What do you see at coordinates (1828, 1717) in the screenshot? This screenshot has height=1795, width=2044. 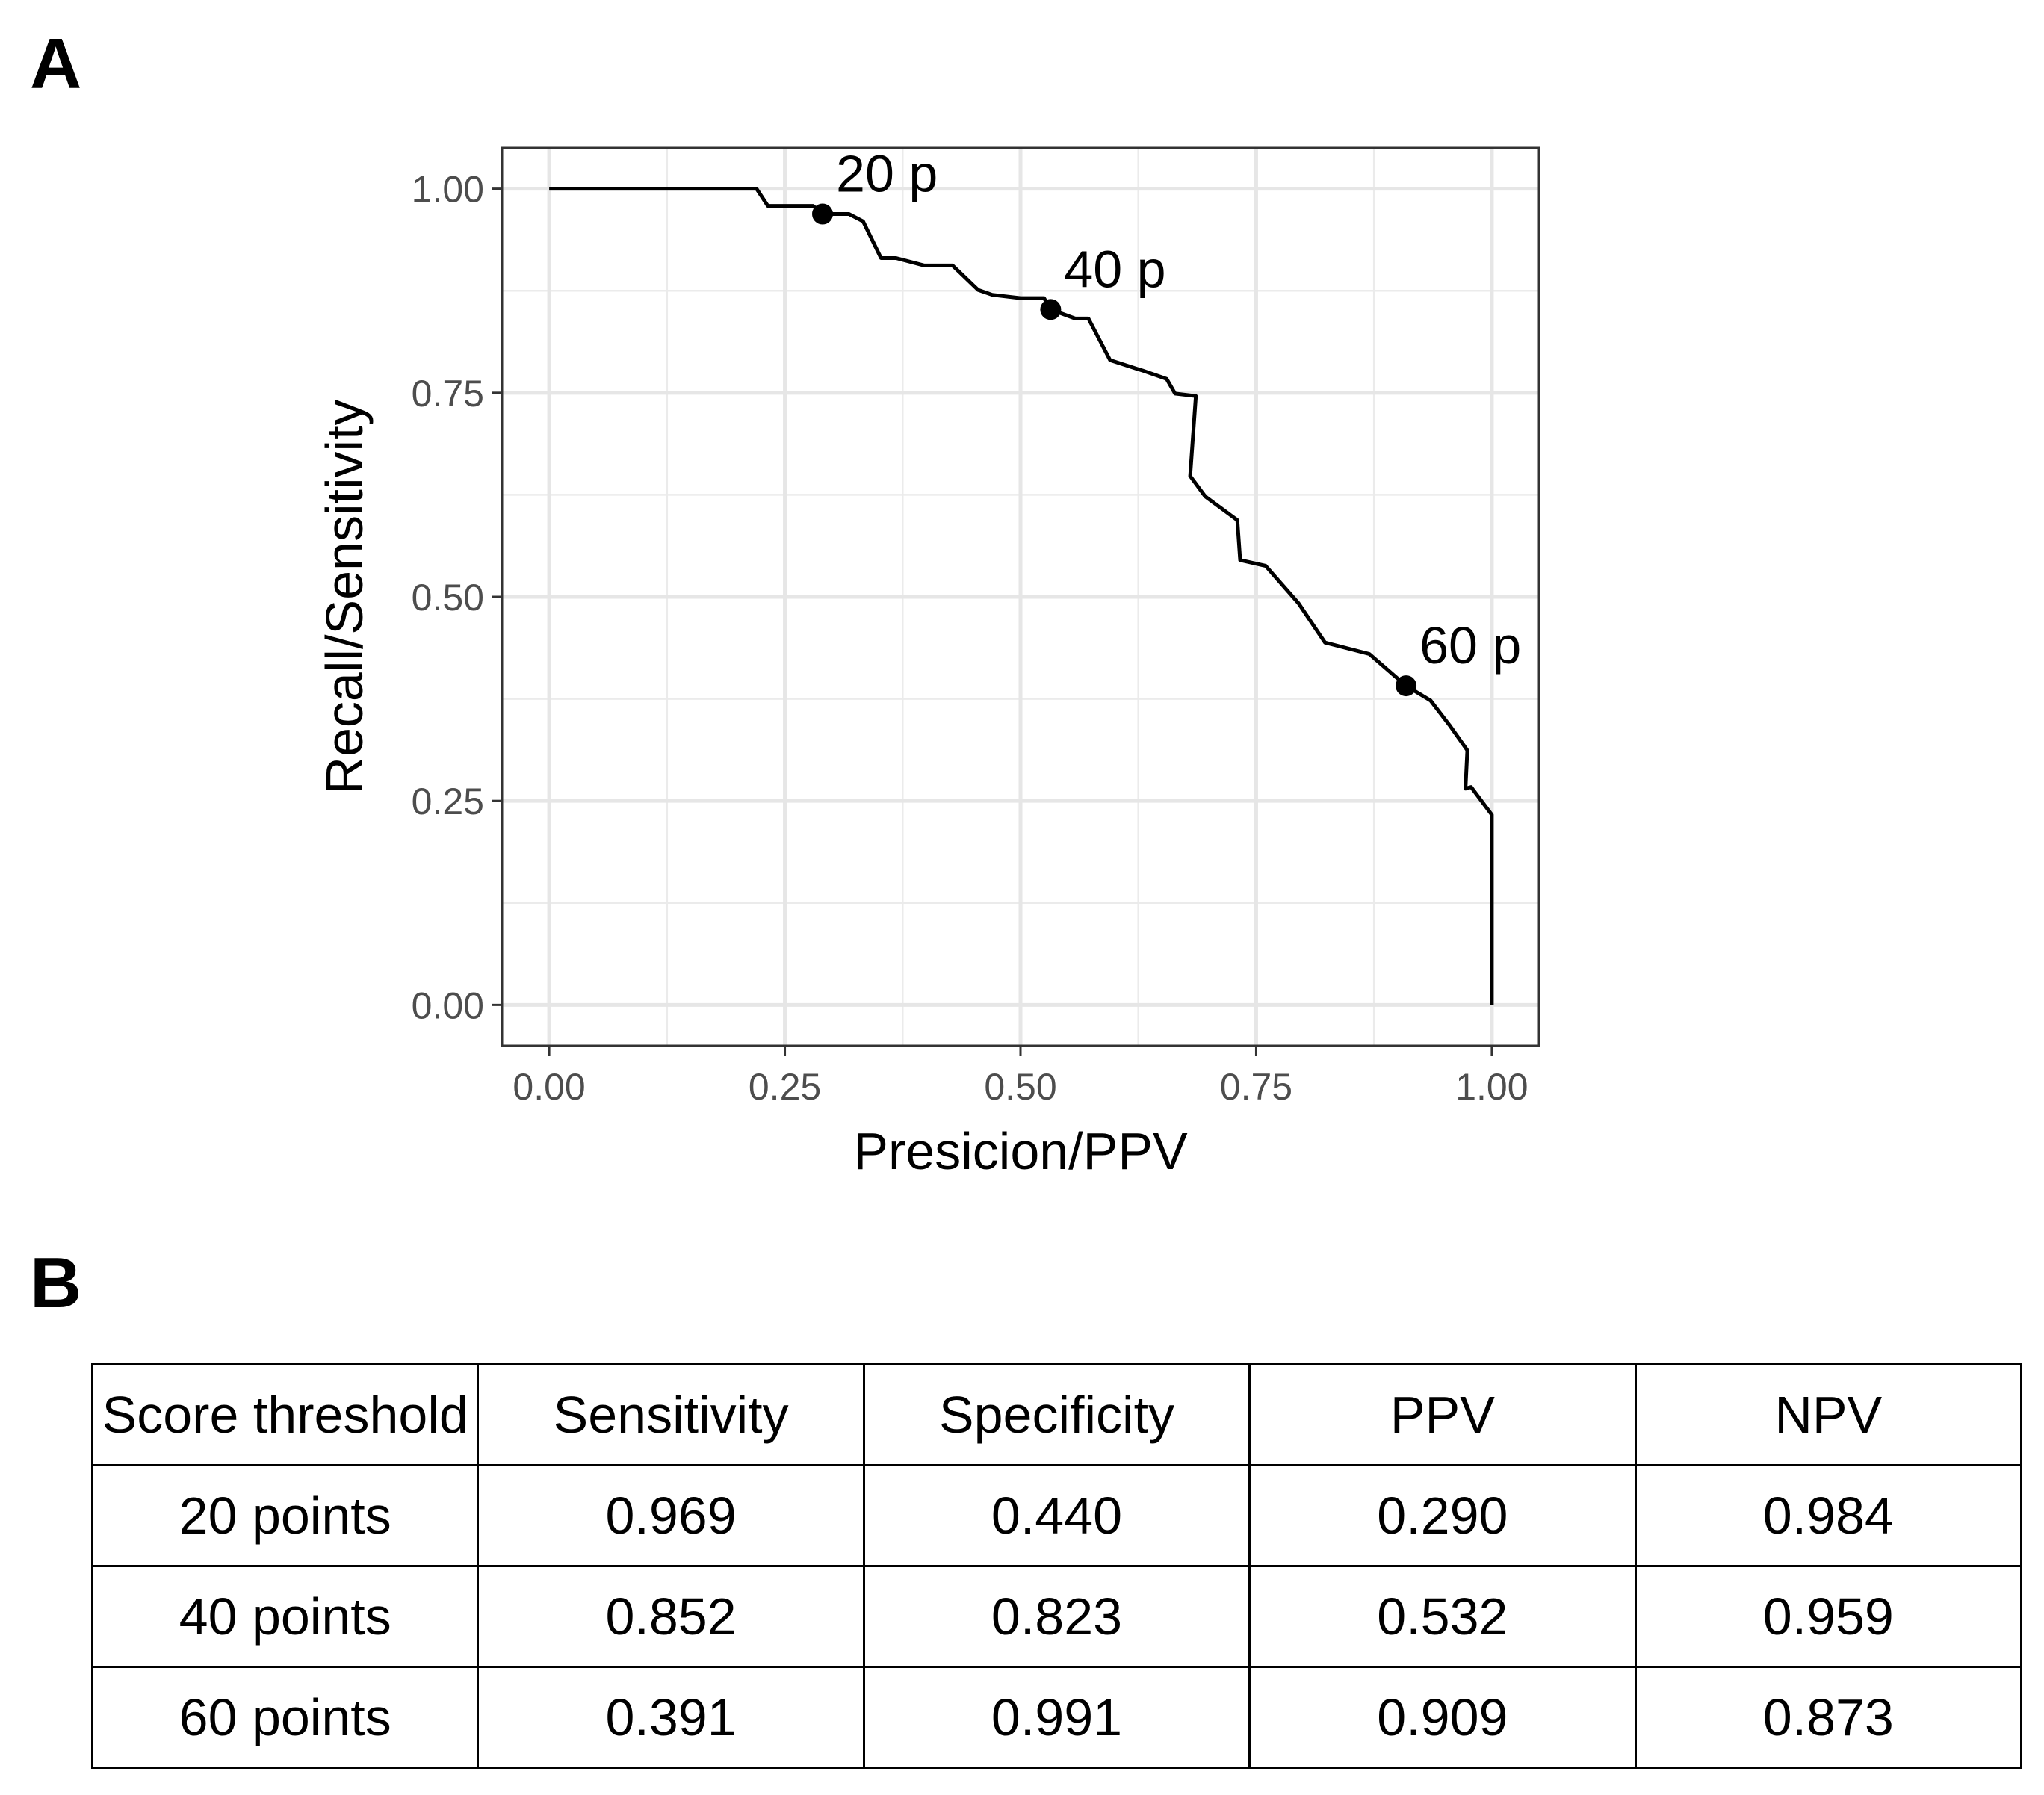 I see `table-cell: 0.873` at bounding box center [1828, 1717].